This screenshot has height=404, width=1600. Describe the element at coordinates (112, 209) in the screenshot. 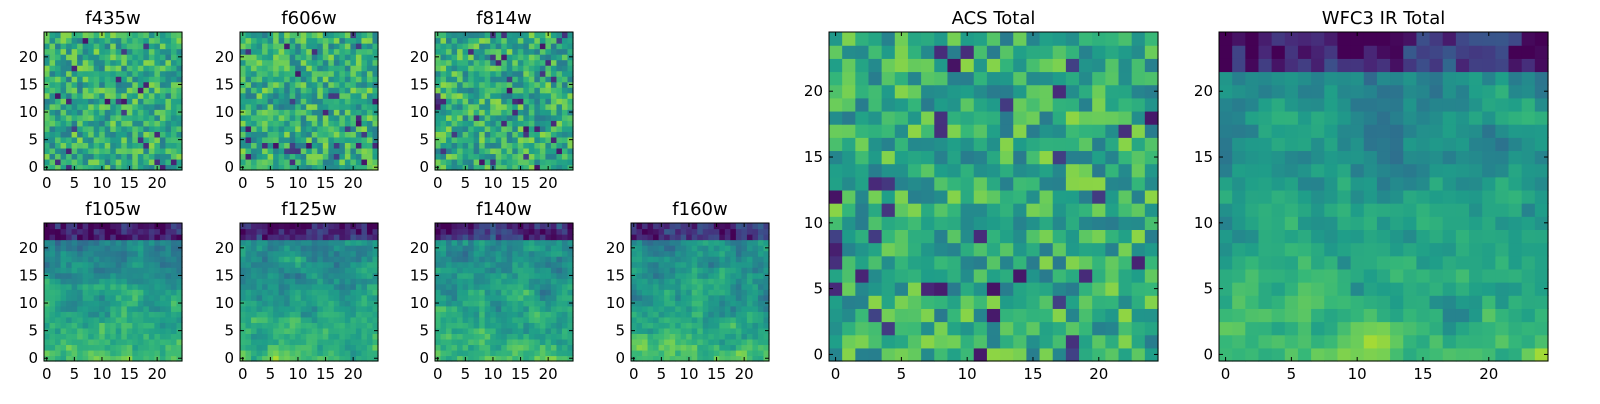

I see `panel-title: f105w` at that location.